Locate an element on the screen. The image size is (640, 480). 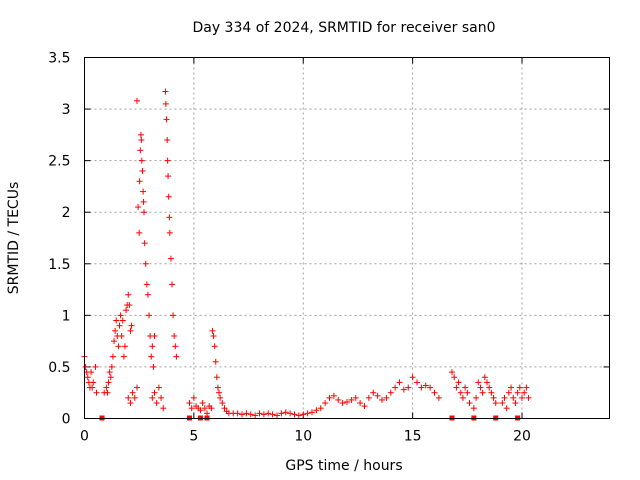
x-tick-label: 15 is located at coordinates (413, 437).